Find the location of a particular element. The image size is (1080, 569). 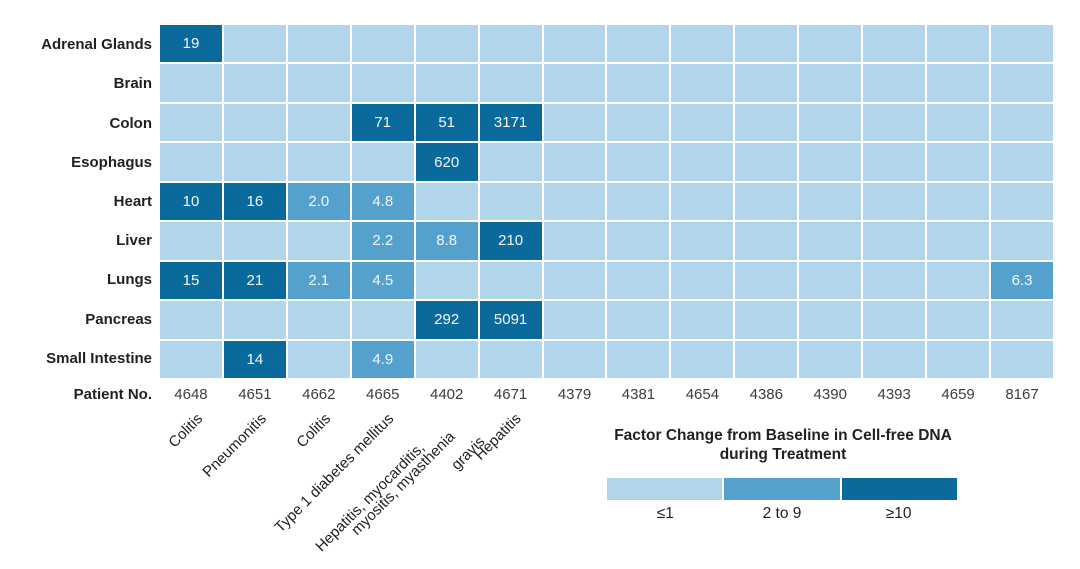

patient-number: 4662 is located at coordinates (319, 394).